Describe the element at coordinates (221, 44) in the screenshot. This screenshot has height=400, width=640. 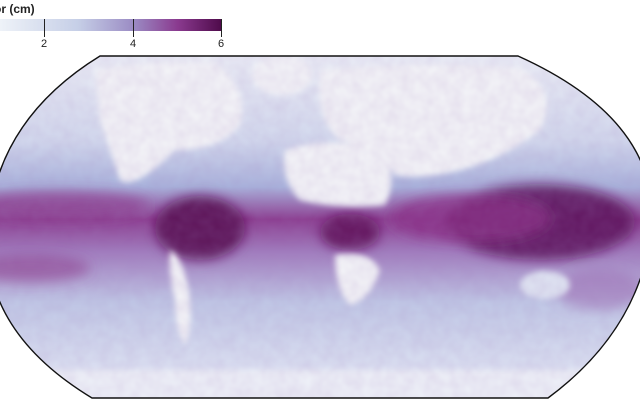
I see `legend-tick-label-6: 6` at that location.